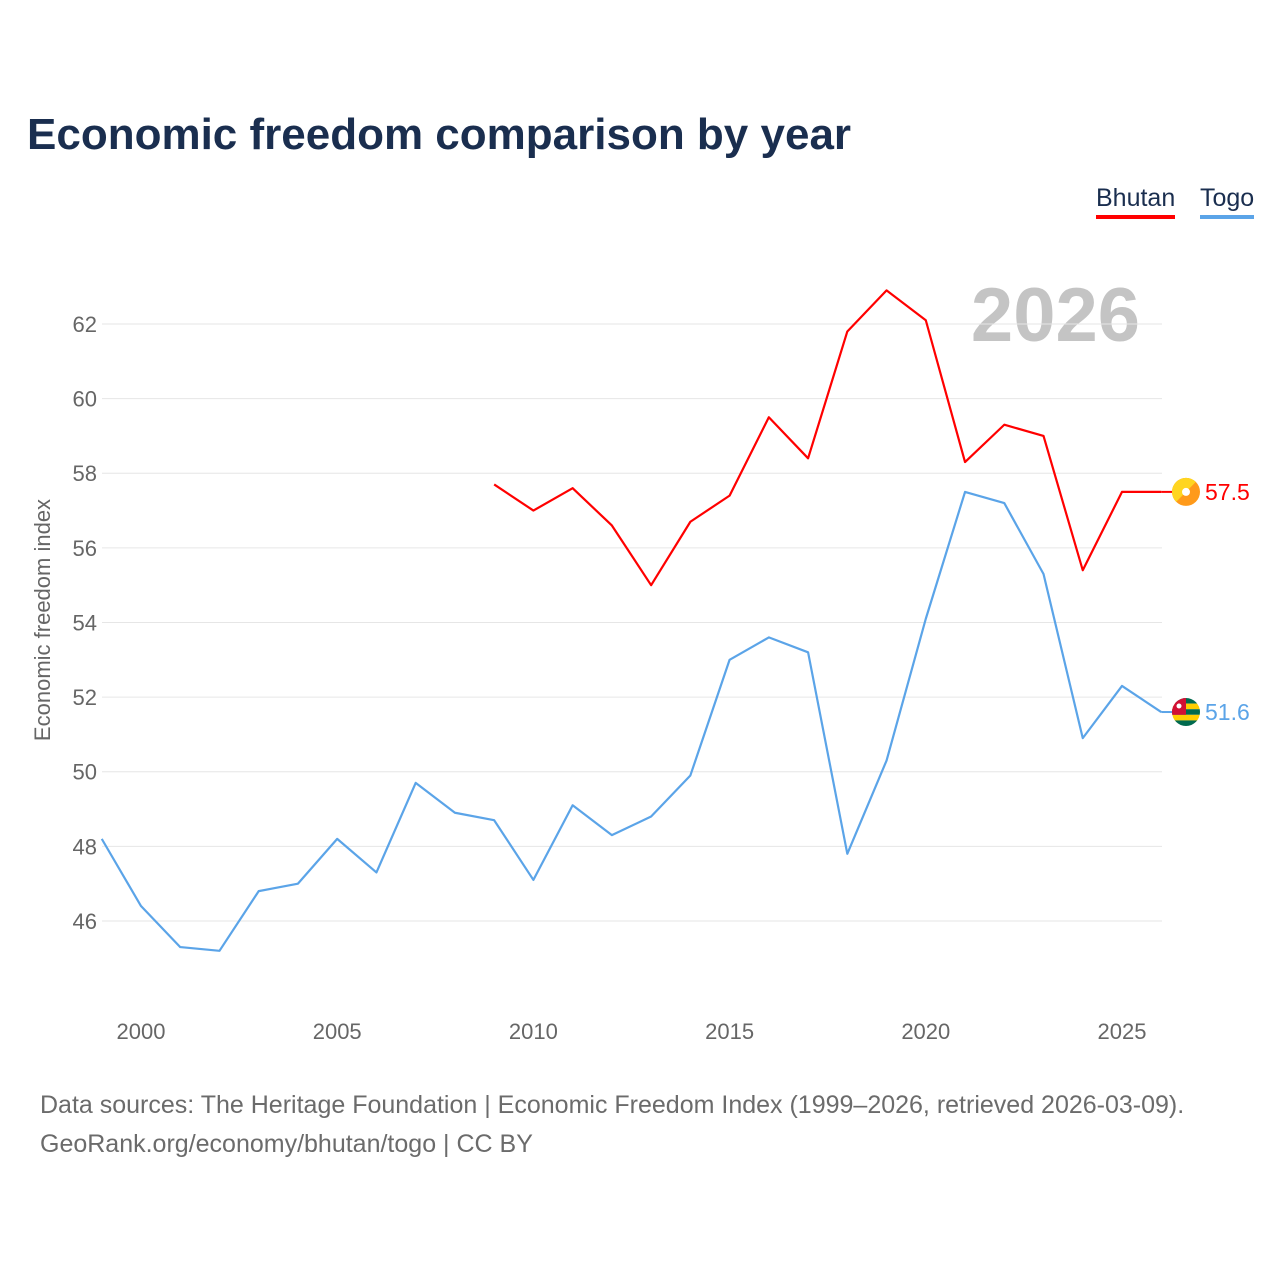 The width and height of the screenshot is (1280, 1280). I want to click on y-tick-label: 58, so click(85, 473).